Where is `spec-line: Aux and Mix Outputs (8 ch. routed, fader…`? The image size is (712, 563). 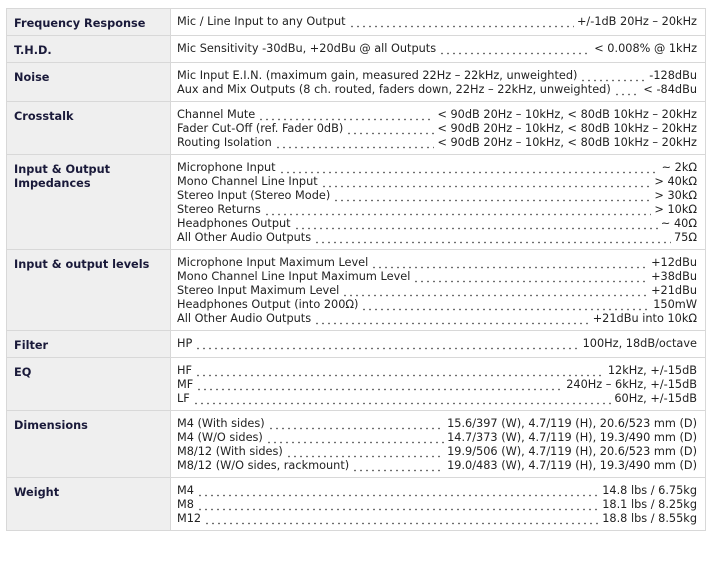 spec-line: Aux and Mix Outputs (8 ch. routed, fader… is located at coordinates (437, 90).